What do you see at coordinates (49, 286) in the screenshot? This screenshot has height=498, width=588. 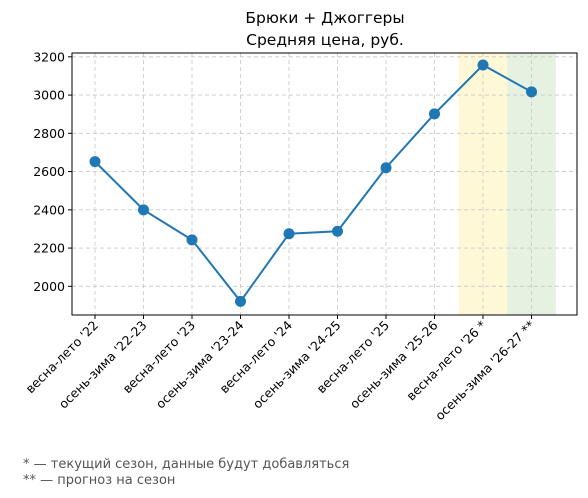 I see `y-tick-label-2000: 2000` at bounding box center [49, 286].